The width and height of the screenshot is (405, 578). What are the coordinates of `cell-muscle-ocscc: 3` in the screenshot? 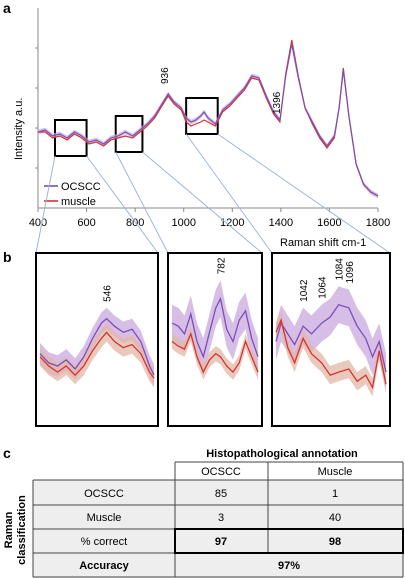 It's located at (221, 518).